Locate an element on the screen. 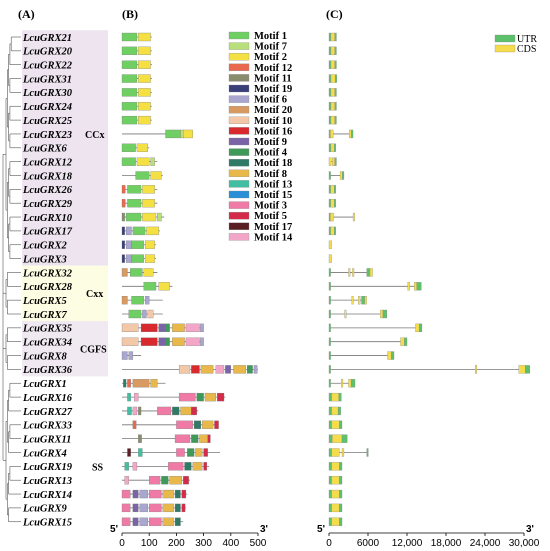 The height and width of the screenshot is (551, 550). motif-legend-label: Motif 13 is located at coordinates (273, 184).